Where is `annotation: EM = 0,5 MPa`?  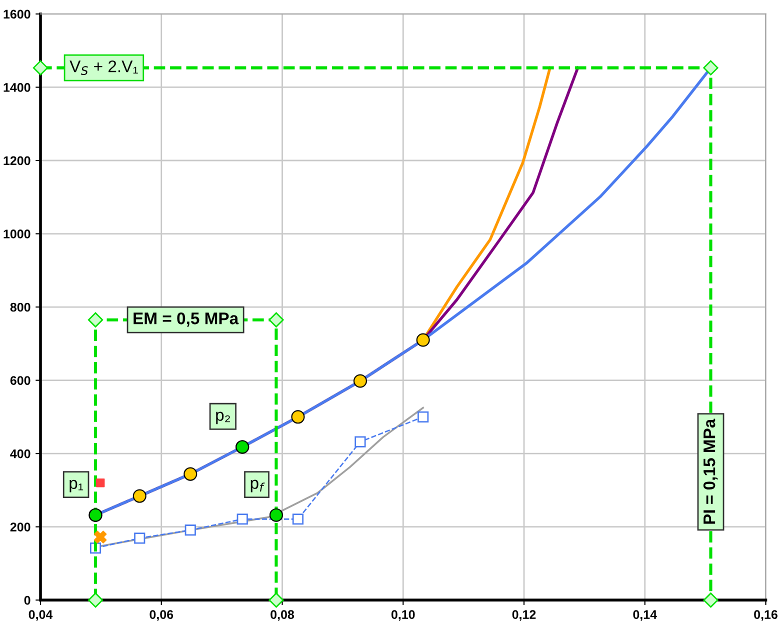
annotation: EM = 0,5 MPa is located at coordinates (186, 319).